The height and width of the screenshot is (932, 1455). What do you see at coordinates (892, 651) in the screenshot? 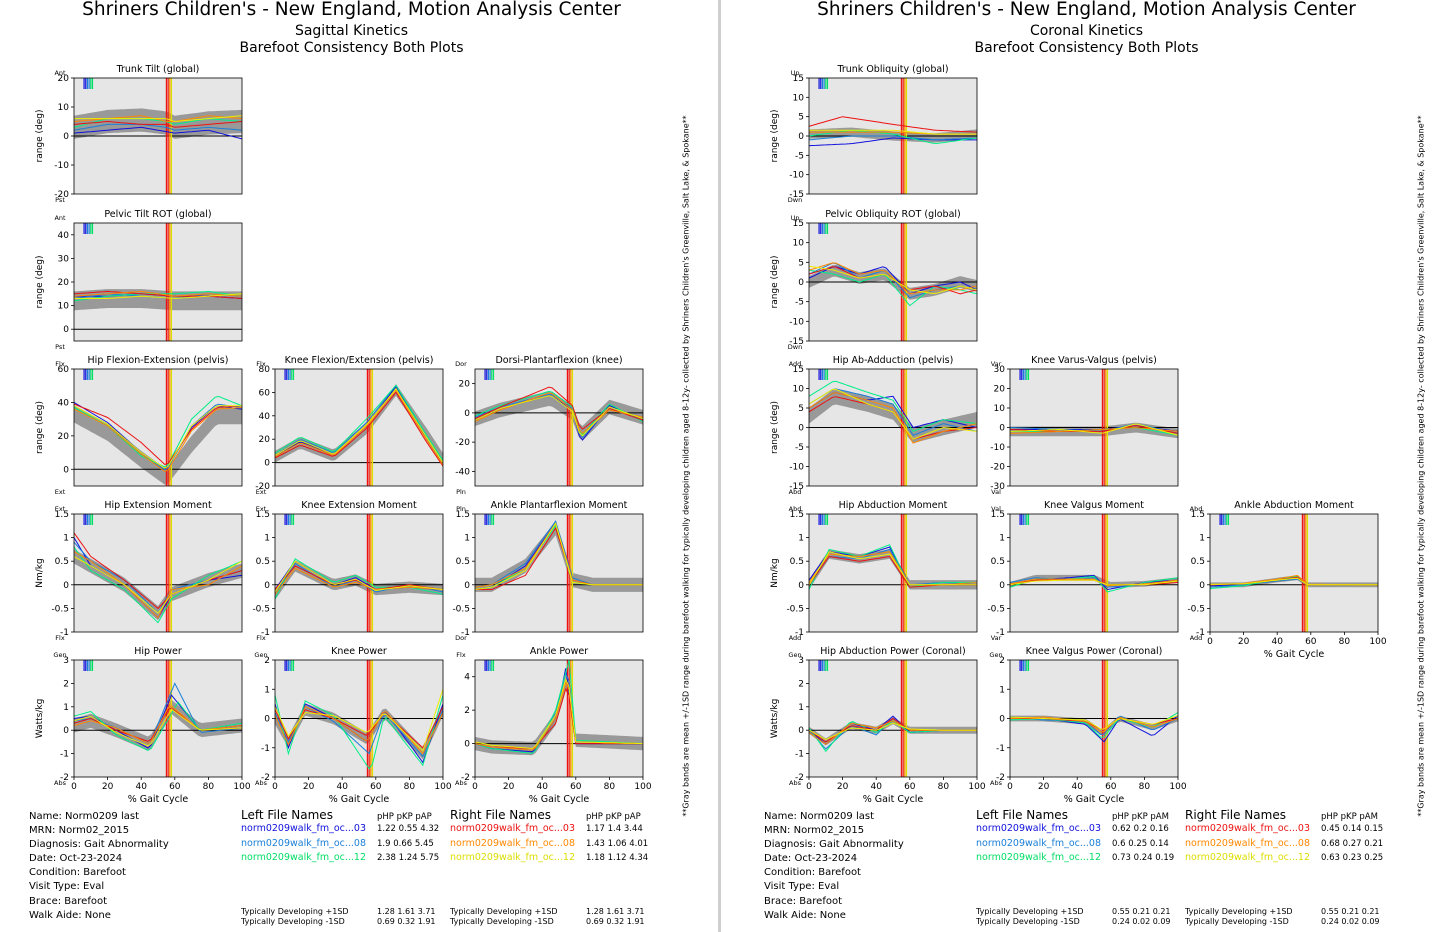
I see `chart-title: Hip Abduction Power (Coronal)` at bounding box center [892, 651].